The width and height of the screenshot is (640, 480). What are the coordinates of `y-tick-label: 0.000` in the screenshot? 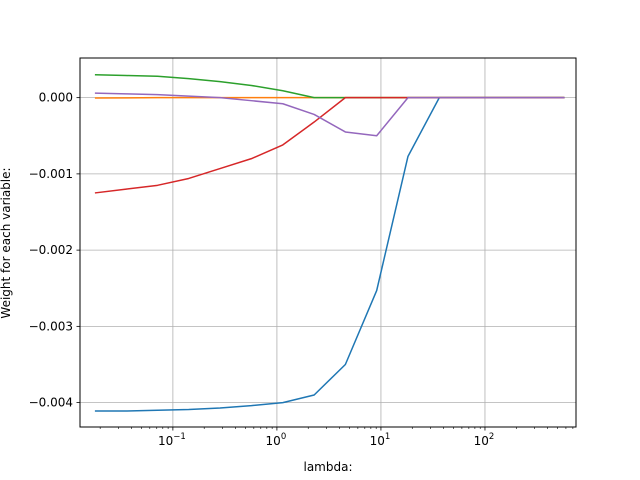 It's located at (56, 98).